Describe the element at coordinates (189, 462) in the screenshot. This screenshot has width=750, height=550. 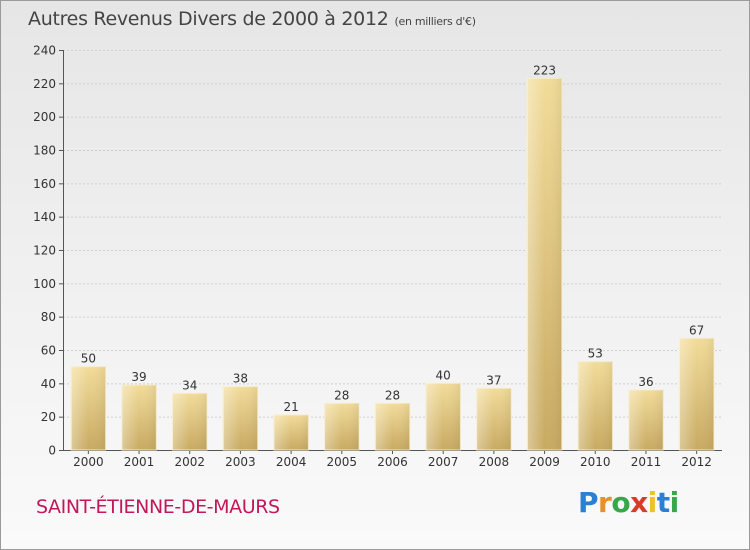
I see `x-tick-label: 2002` at that location.